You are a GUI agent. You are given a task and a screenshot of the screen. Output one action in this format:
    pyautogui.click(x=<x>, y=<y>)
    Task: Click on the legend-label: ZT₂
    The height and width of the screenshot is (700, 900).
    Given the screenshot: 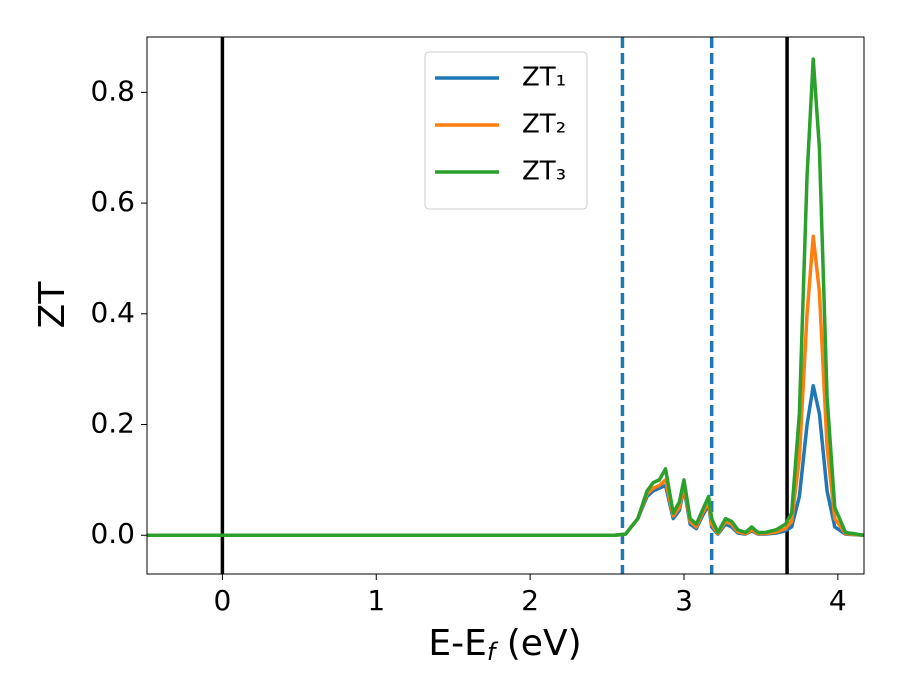 What is the action you would take?
    pyautogui.click(x=544, y=125)
    